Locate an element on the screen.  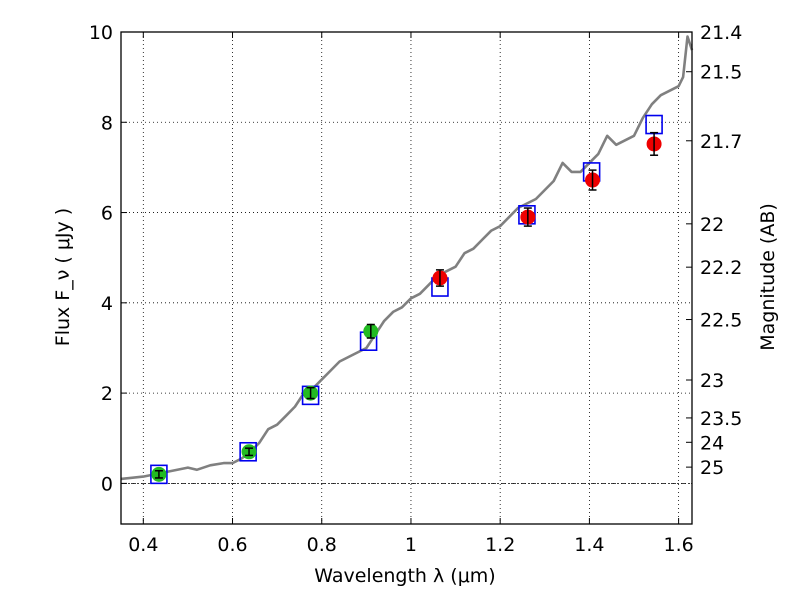
x-tick-label: 1 is located at coordinates (411, 545).